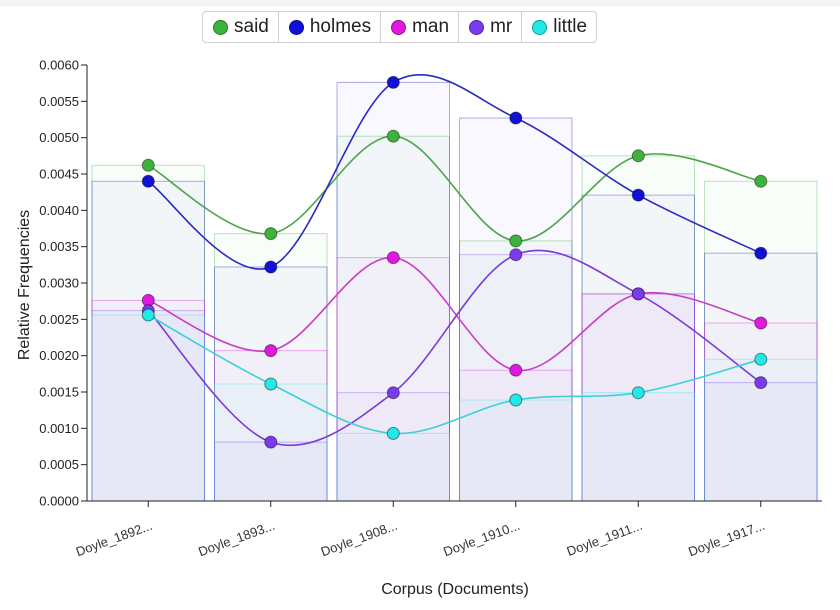  I want to click on y-tick-label: 0.0005, so click(59, 464).